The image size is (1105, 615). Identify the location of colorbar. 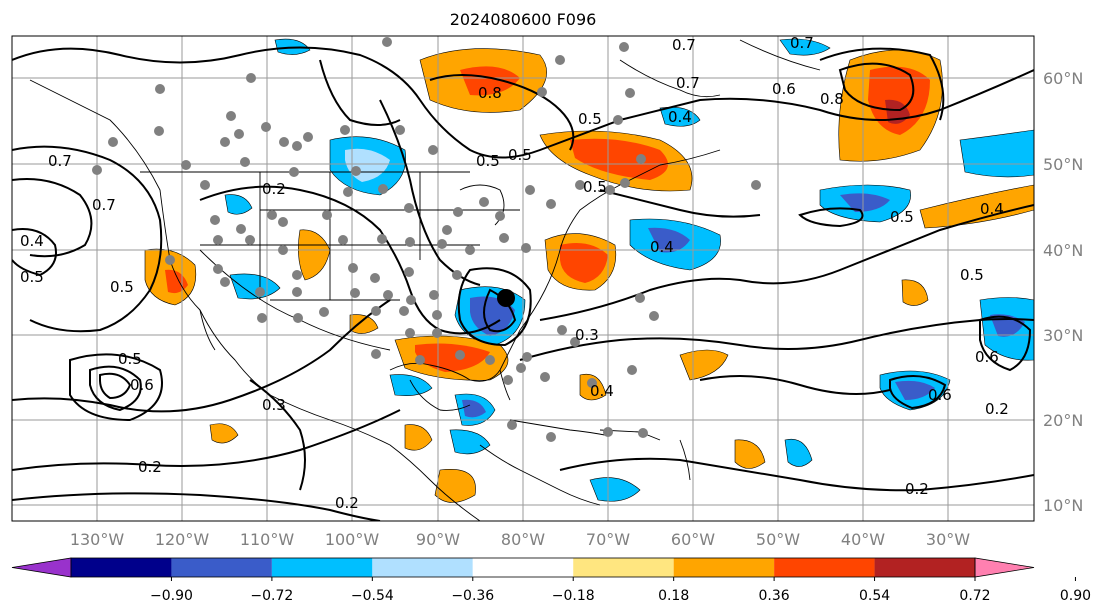
(523, 567).